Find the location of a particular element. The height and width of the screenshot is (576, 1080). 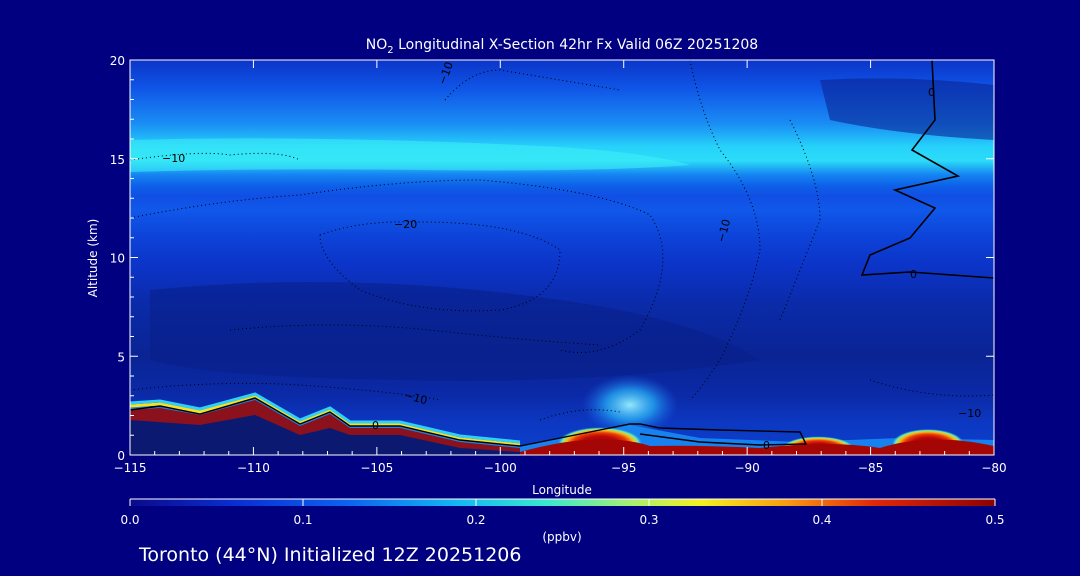

x-tick-label: −110 is located at coordinates (253, 468).